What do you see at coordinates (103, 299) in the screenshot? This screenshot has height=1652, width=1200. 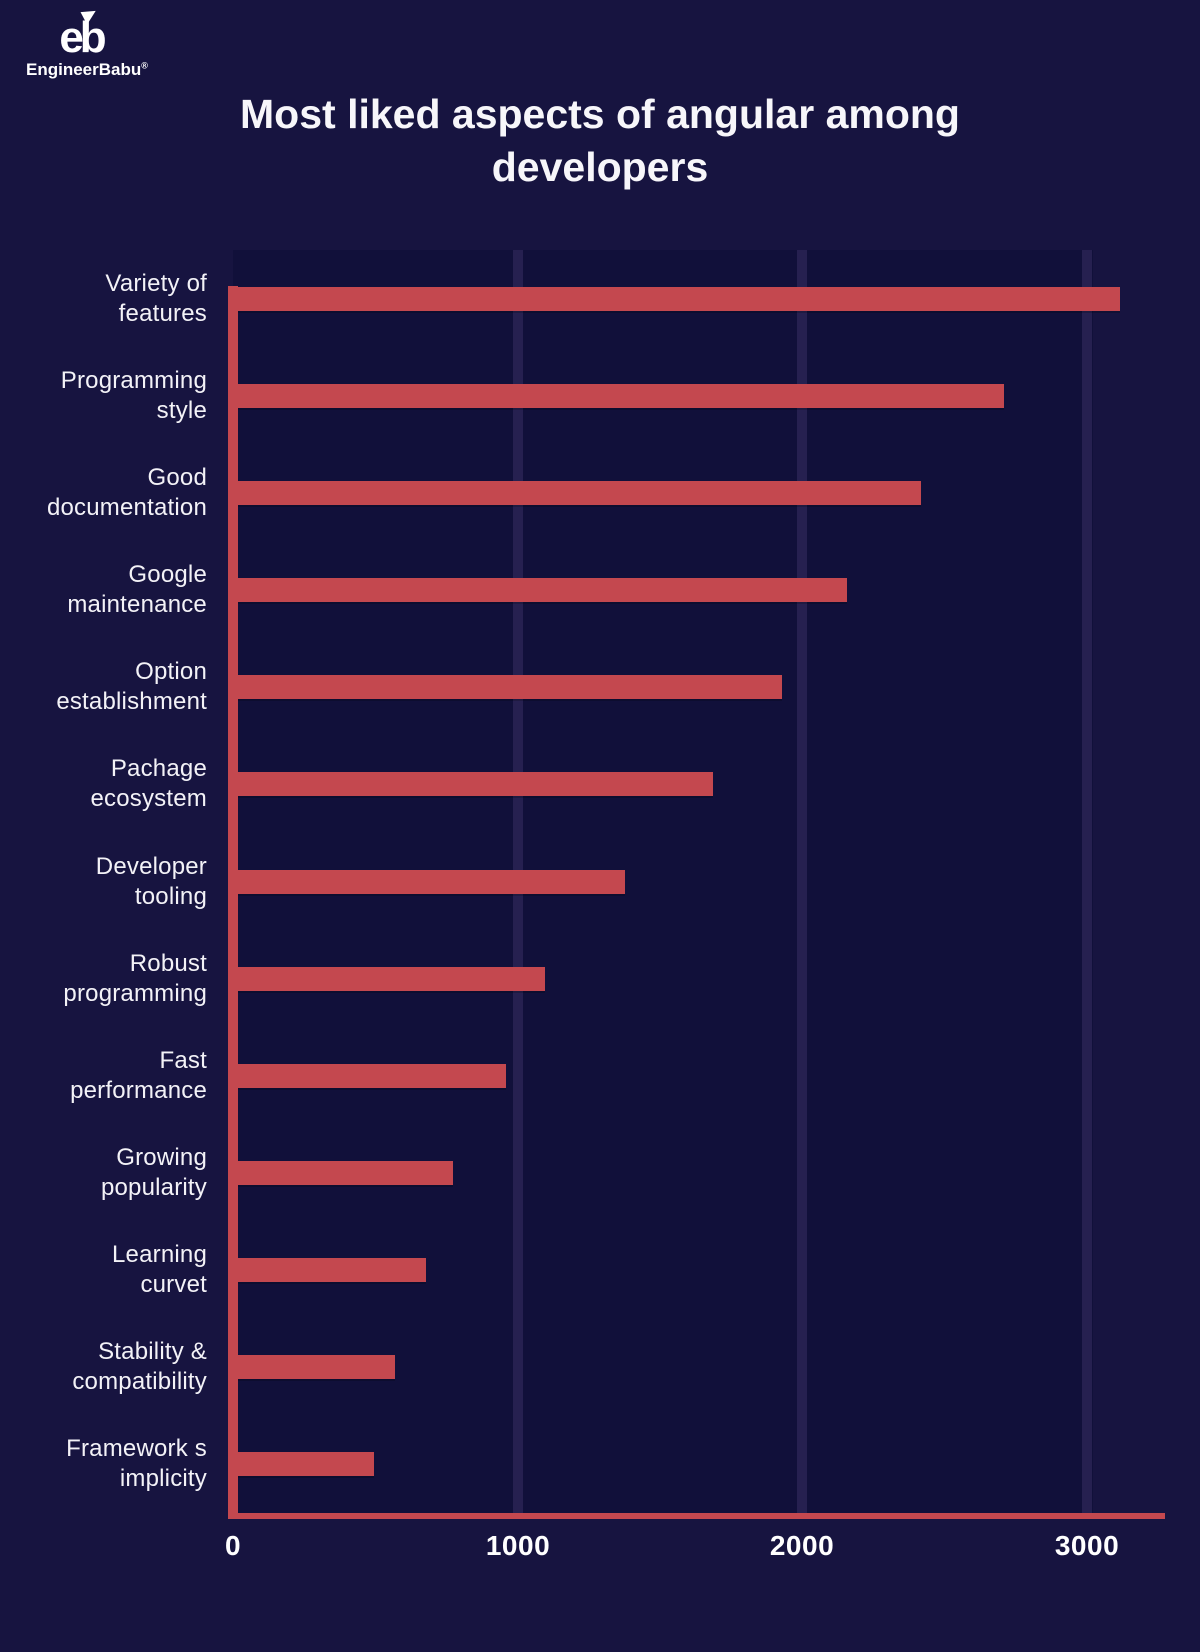 I see `category-label: Variety of features` at bounding box center [103, 299].